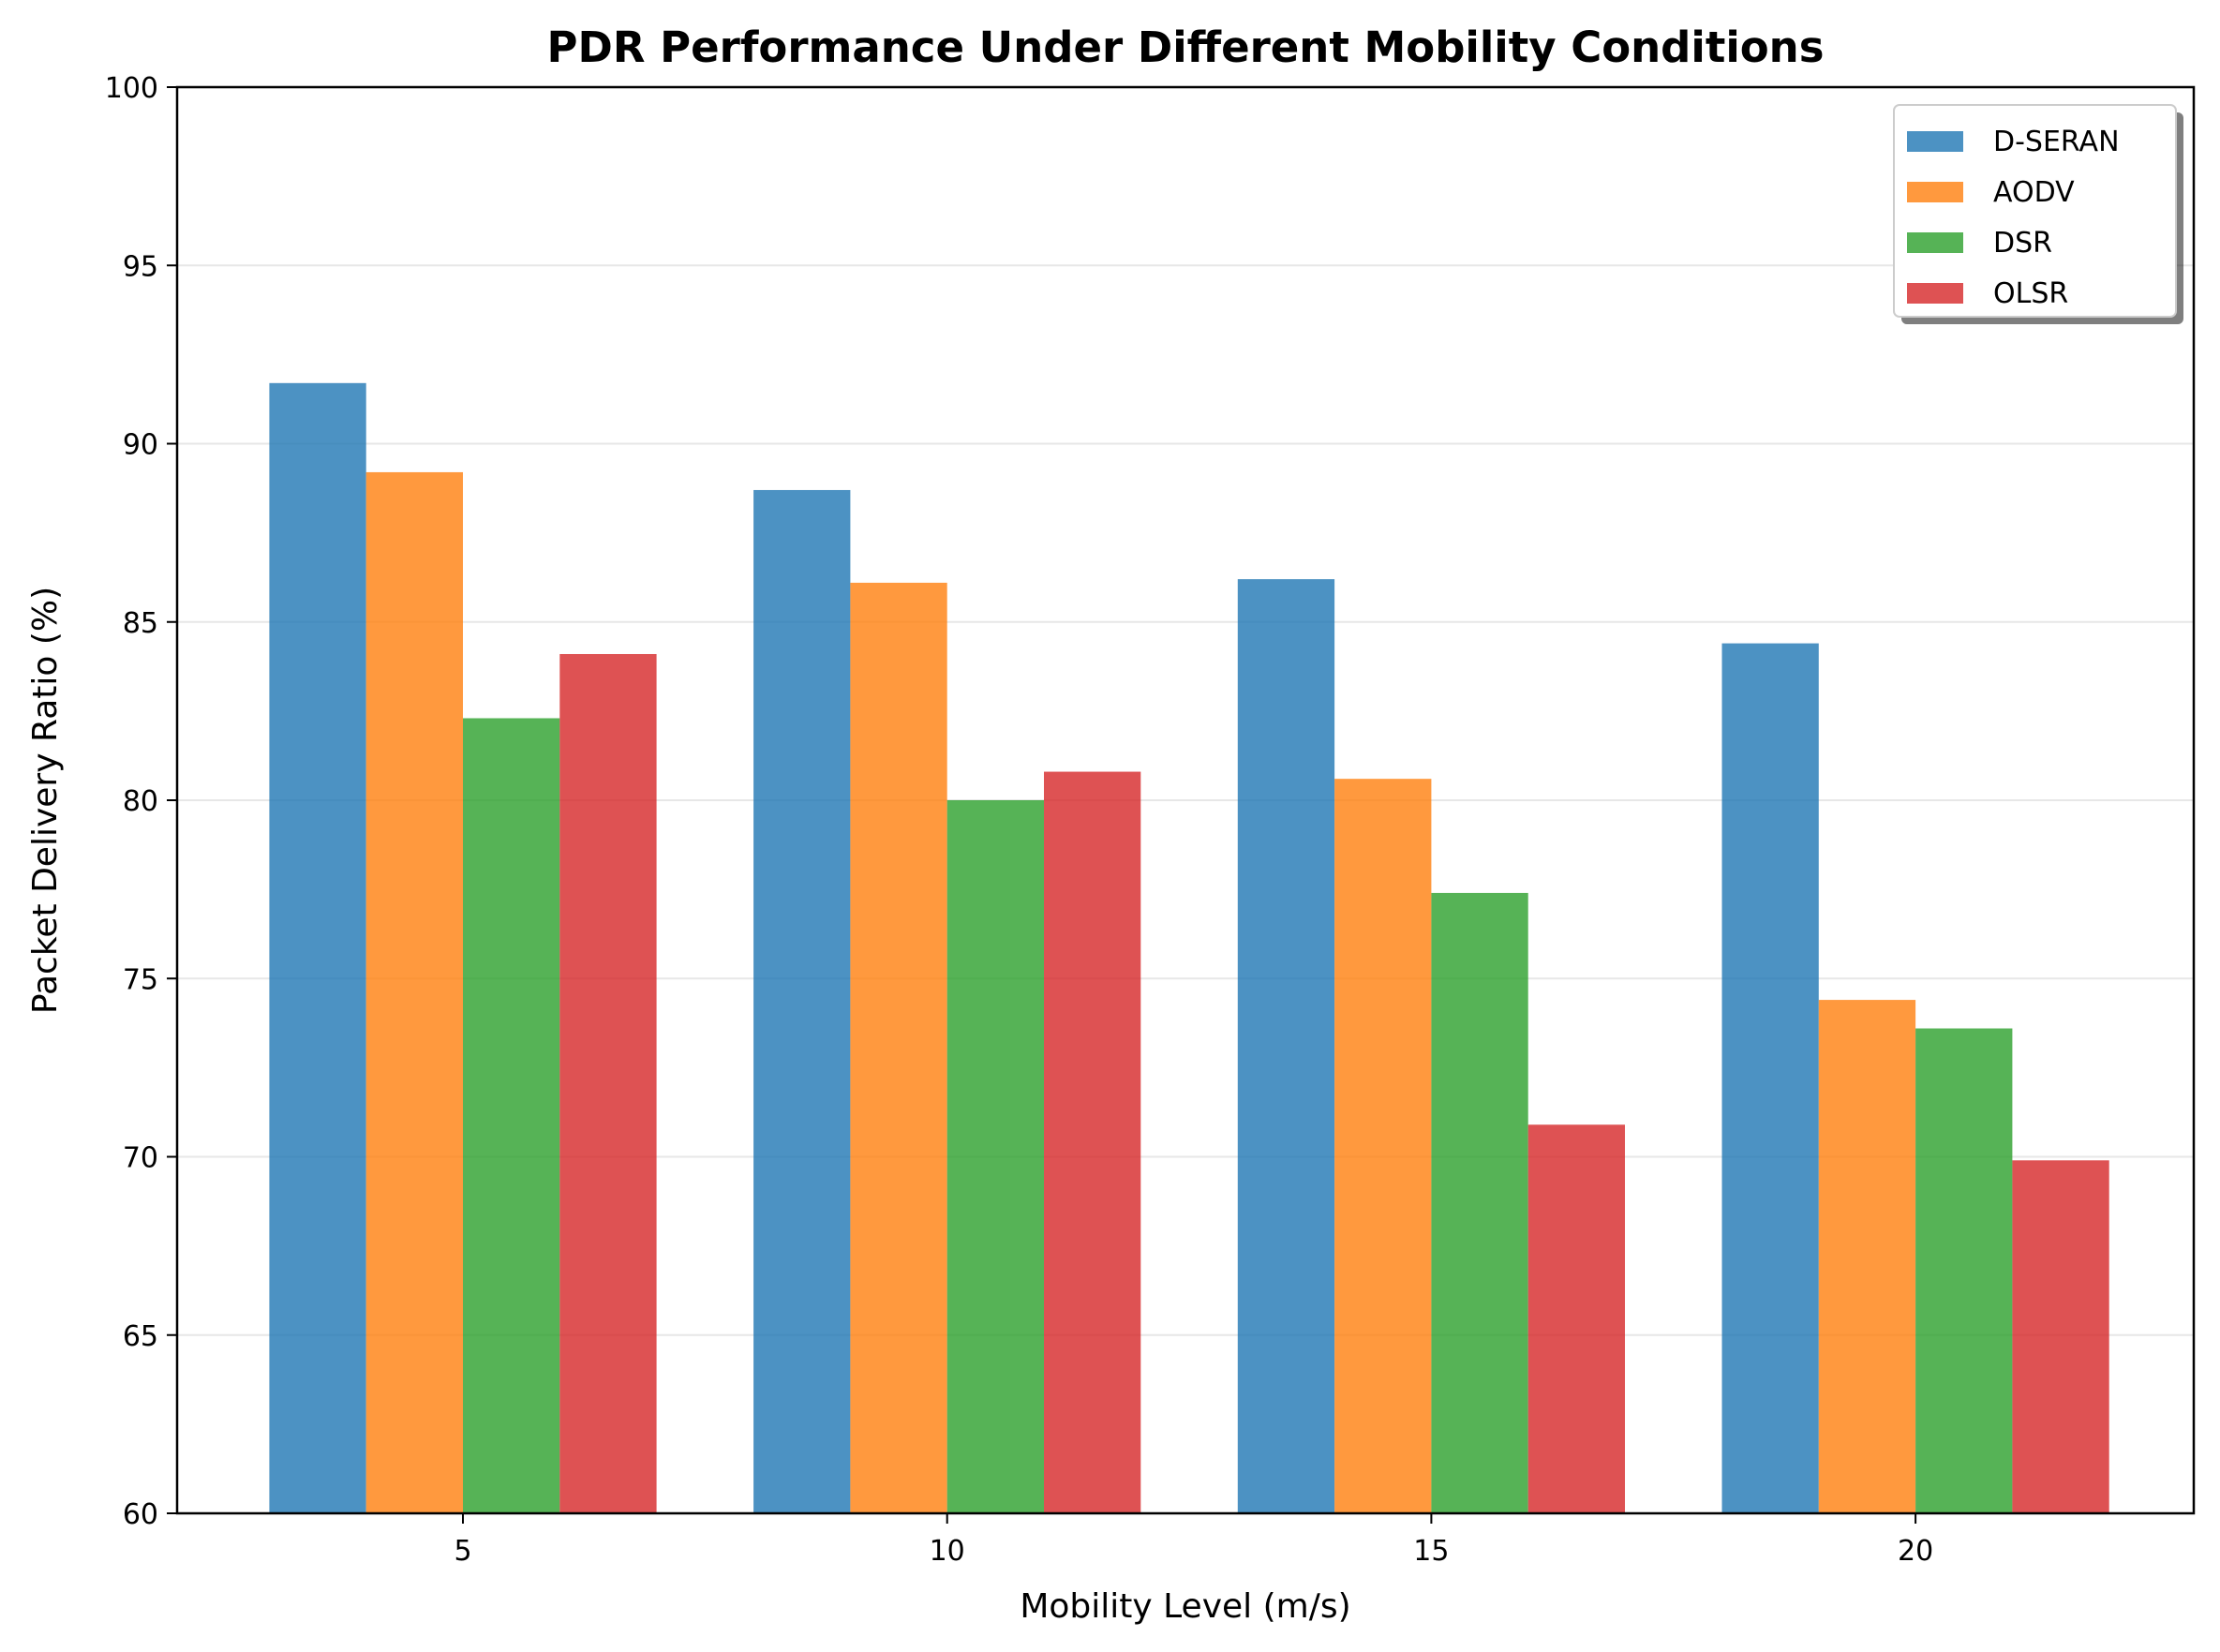 The width and height of the screenshot is (2220, 1652). I want to click on legend-label: AODV, so click(2034, 192).